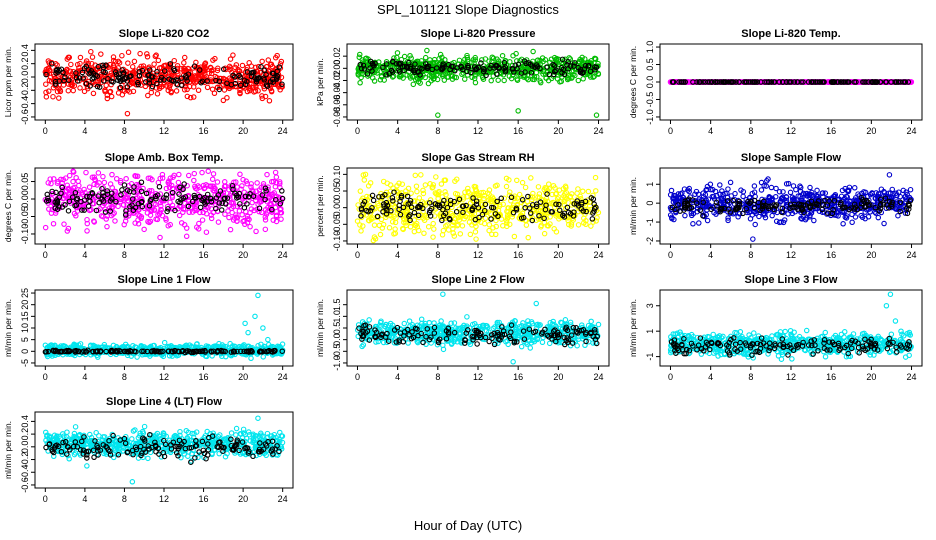  What do you see at coordinates (337, 56) in the screenshot?
I see `y-tick-label: 0.02` at bounding box center [337, 56].